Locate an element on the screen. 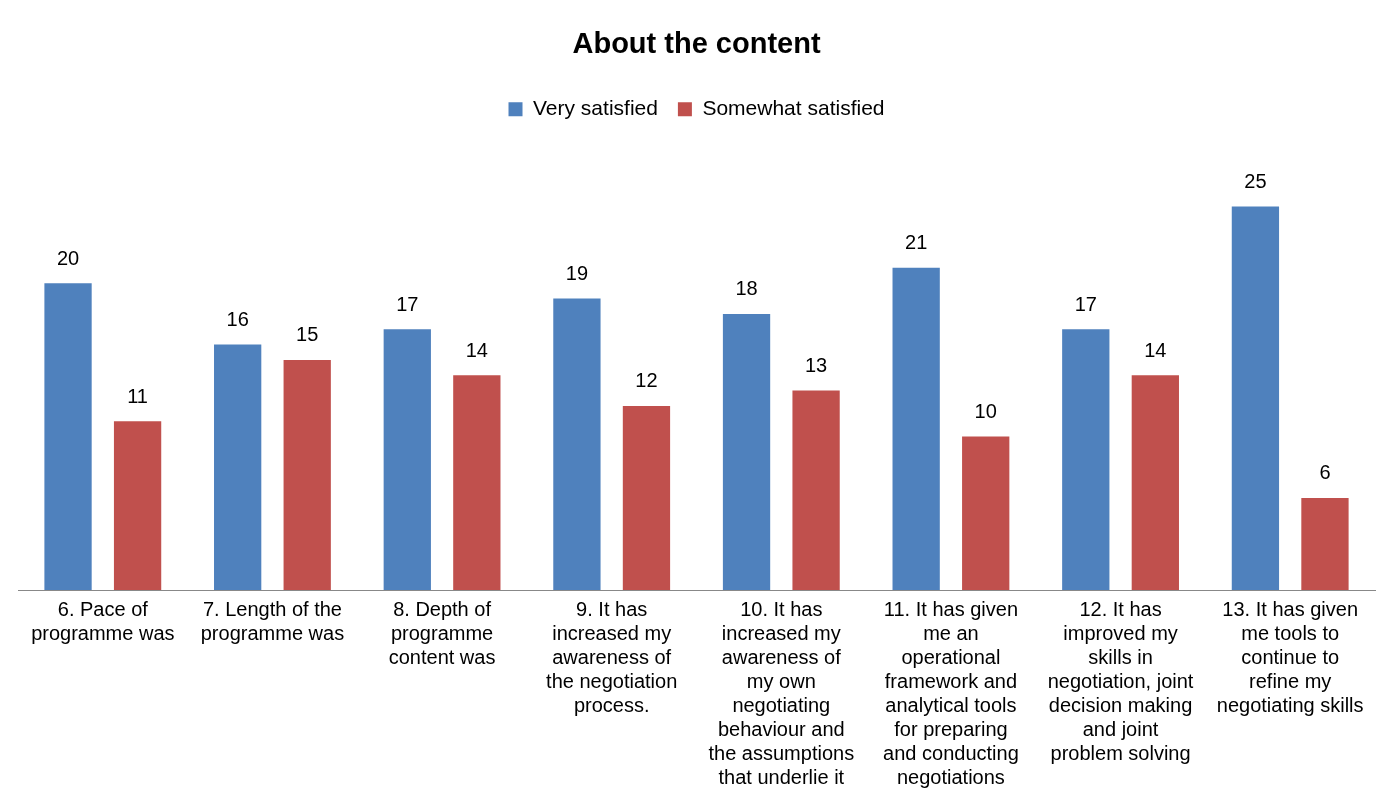  data-label: 19 is located at coordinates (577, 273).